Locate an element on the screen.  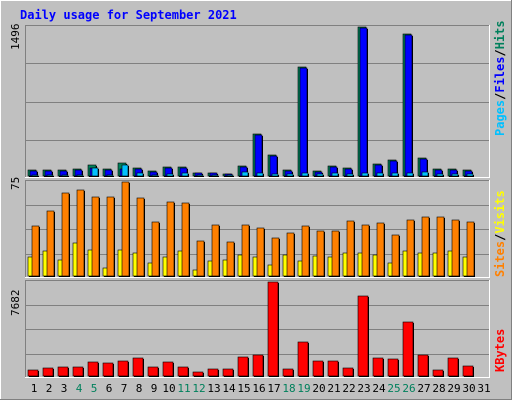
pages-bar-day-3-shadow is located at coordinates (66, 176).